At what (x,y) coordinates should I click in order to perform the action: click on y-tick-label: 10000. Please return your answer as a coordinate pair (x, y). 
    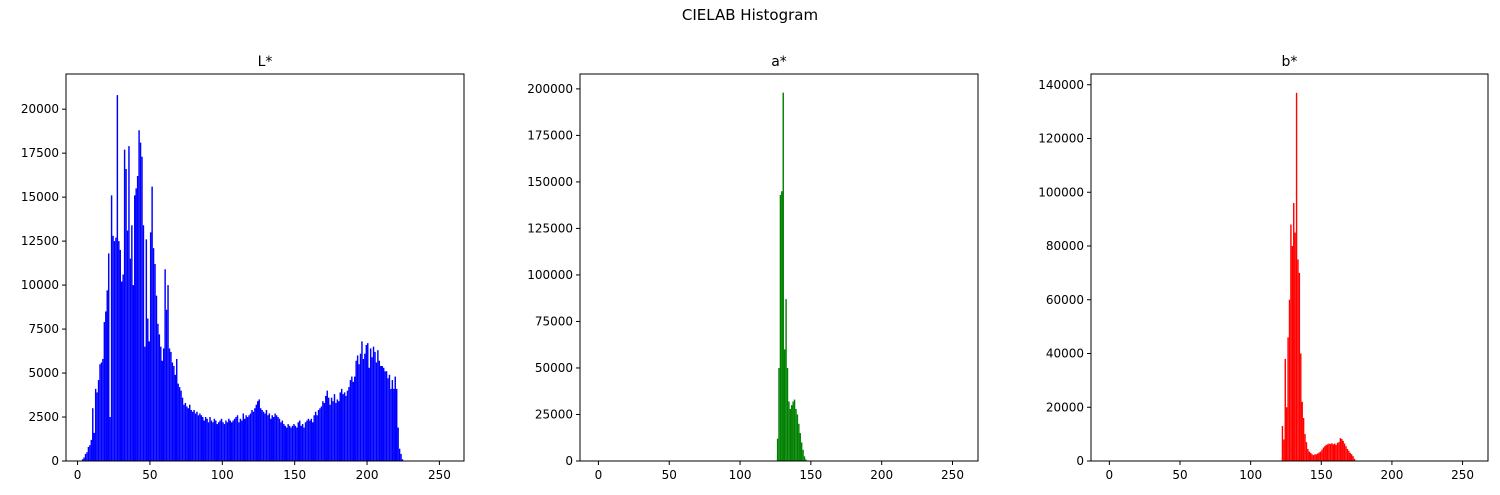
    Looking at the image, I should click on (40, 285).